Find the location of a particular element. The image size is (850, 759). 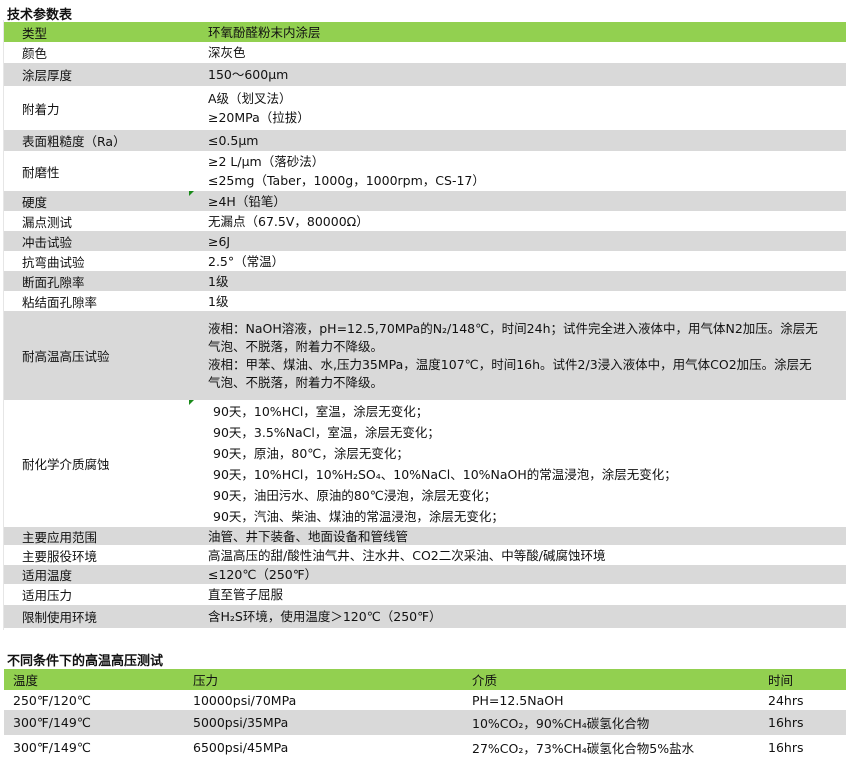

param-value: 油管、井下装备、地面设备和管线管 is located at coordinates (308, 536).